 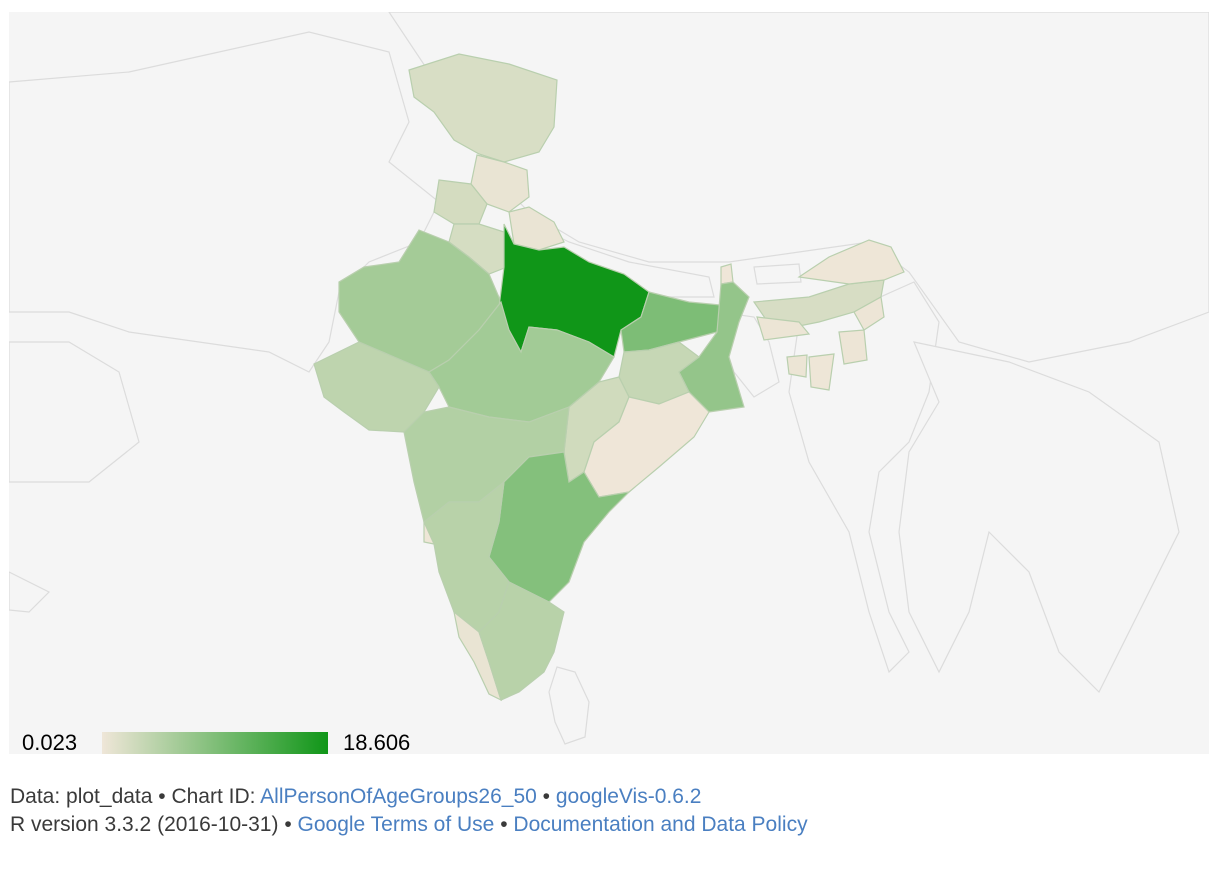 What do you see at coordinates (714, 347) in the screenshot?
I see `state-west-bengal` at bounding box center [714, 347].